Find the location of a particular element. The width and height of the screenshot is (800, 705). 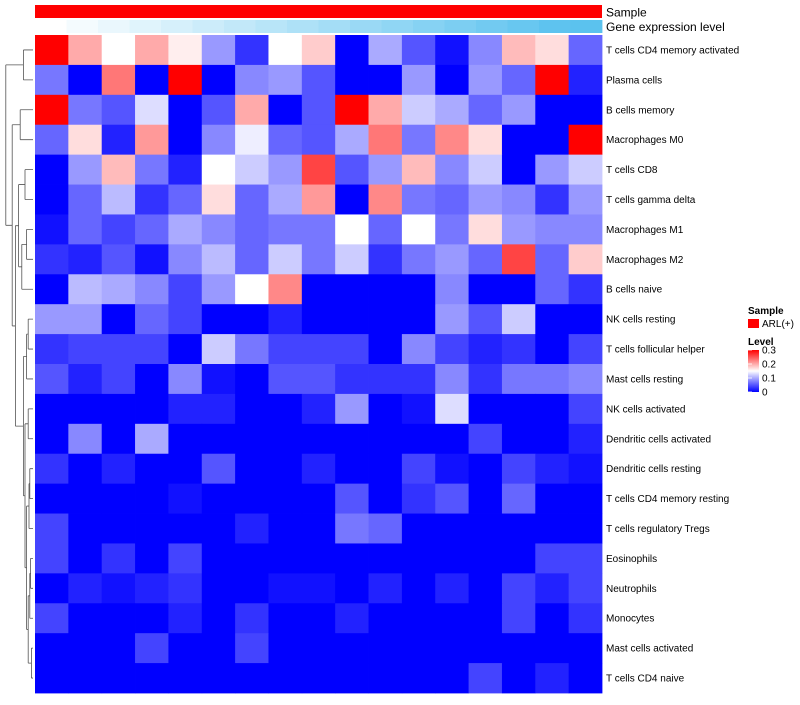

gene-expression-track-label: Gene expression level is located at coordinates (665, 27).